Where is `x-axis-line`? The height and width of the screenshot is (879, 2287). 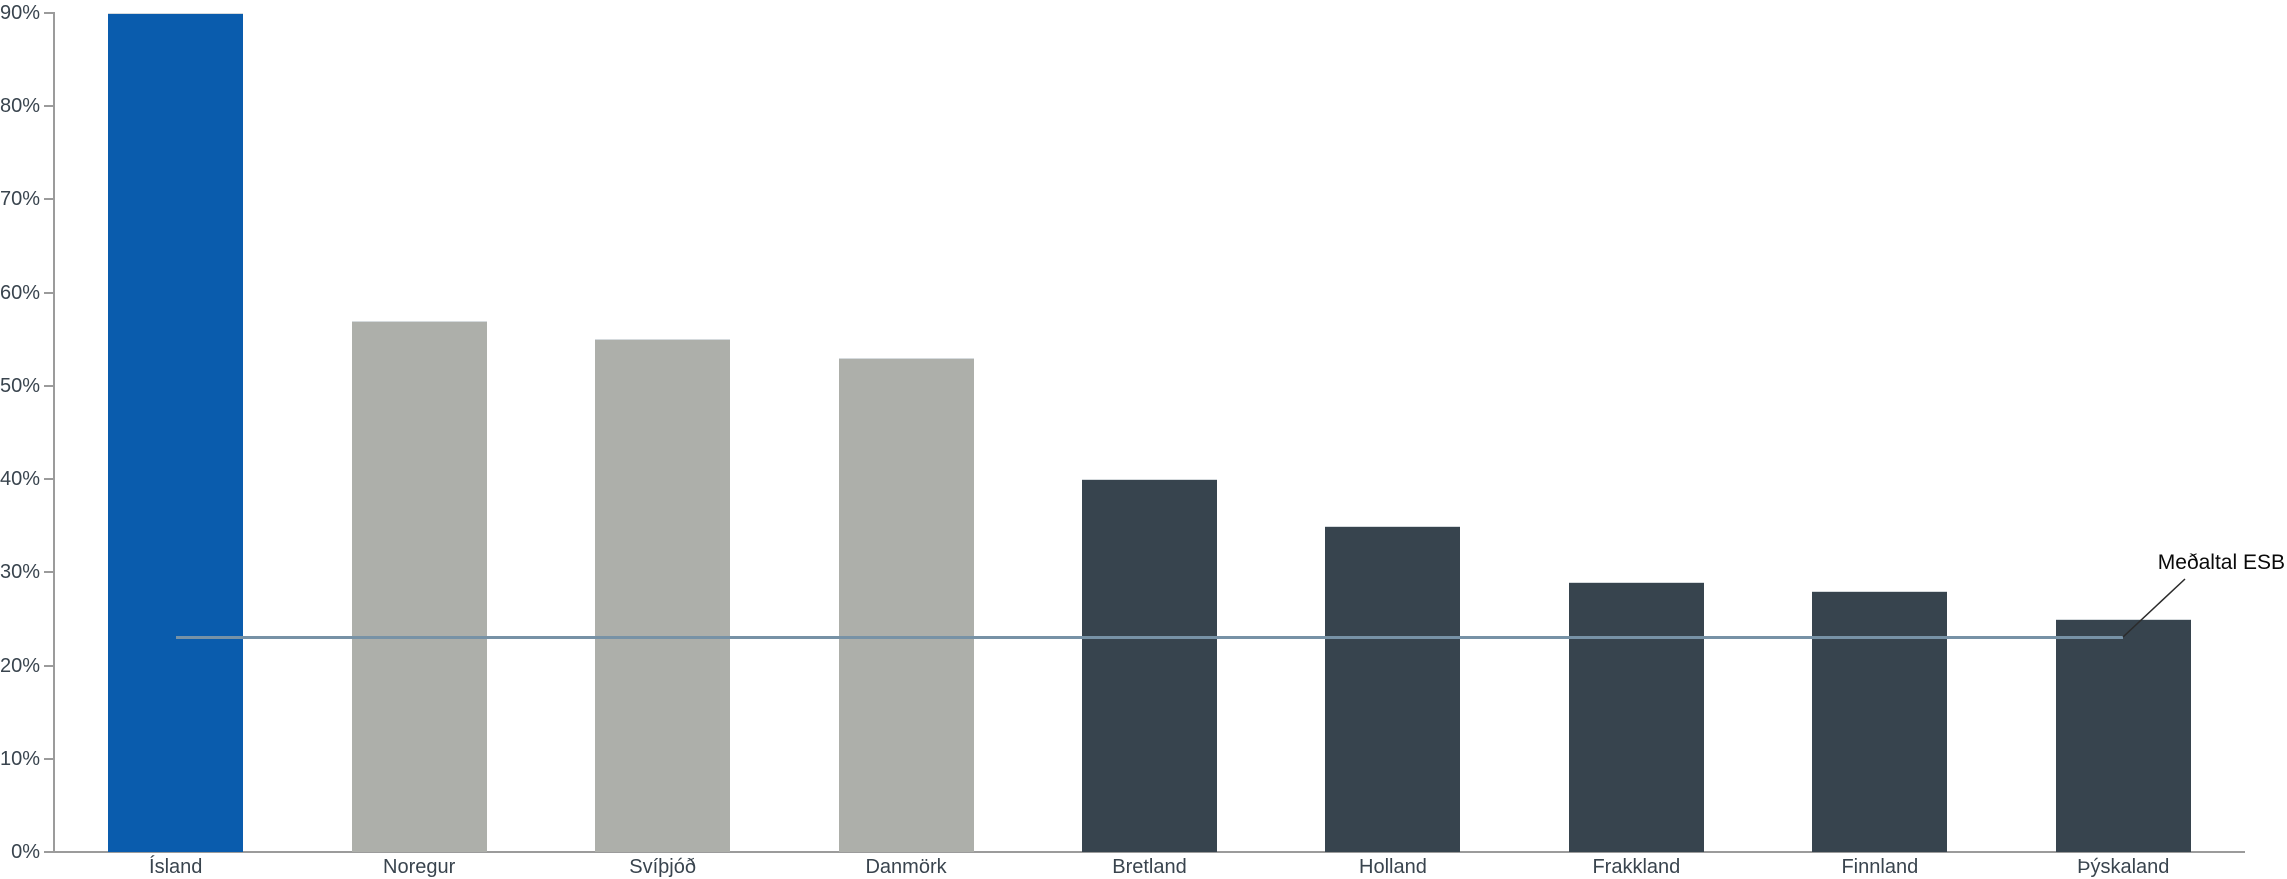
x-axis-line is located at coordinates (1149, 852).